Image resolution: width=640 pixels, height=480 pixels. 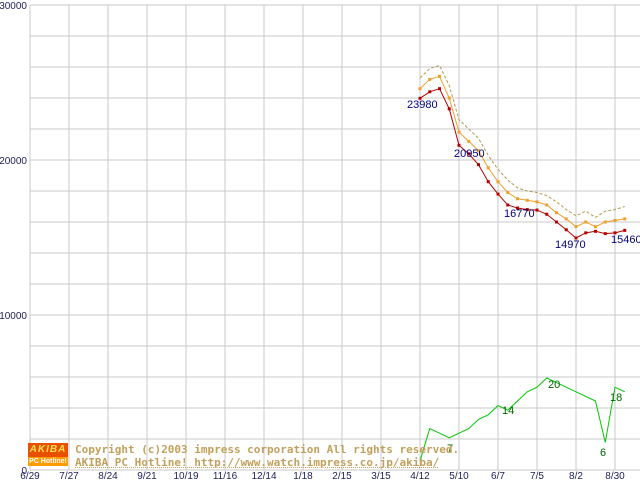 I want to click on svg-text: 8/24, so click(x=108, y=475).